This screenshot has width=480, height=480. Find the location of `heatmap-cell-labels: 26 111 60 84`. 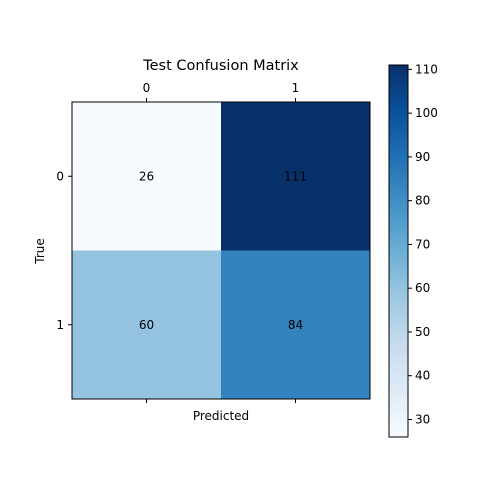

heatmap-cell-labels: 26 111 60 84 is located at coordinates (223, 250).